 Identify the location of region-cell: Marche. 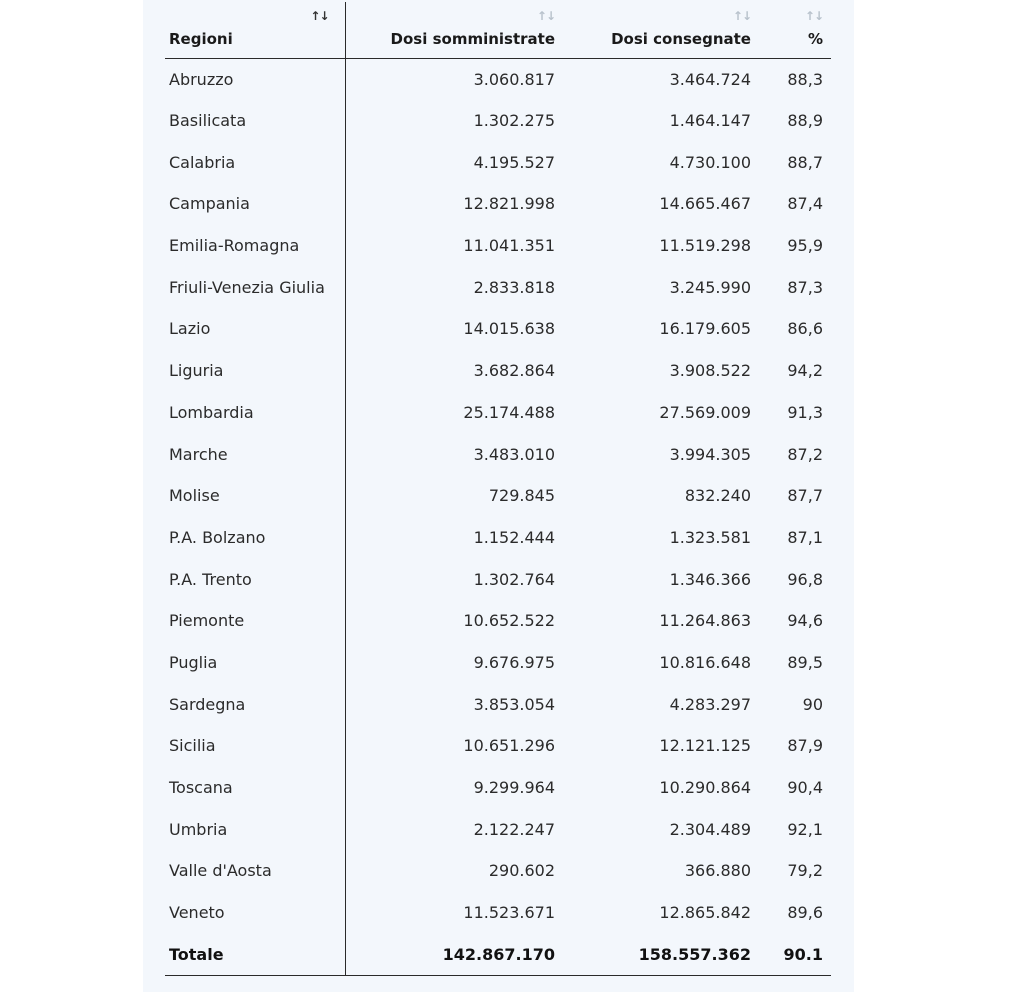
(255, 454).